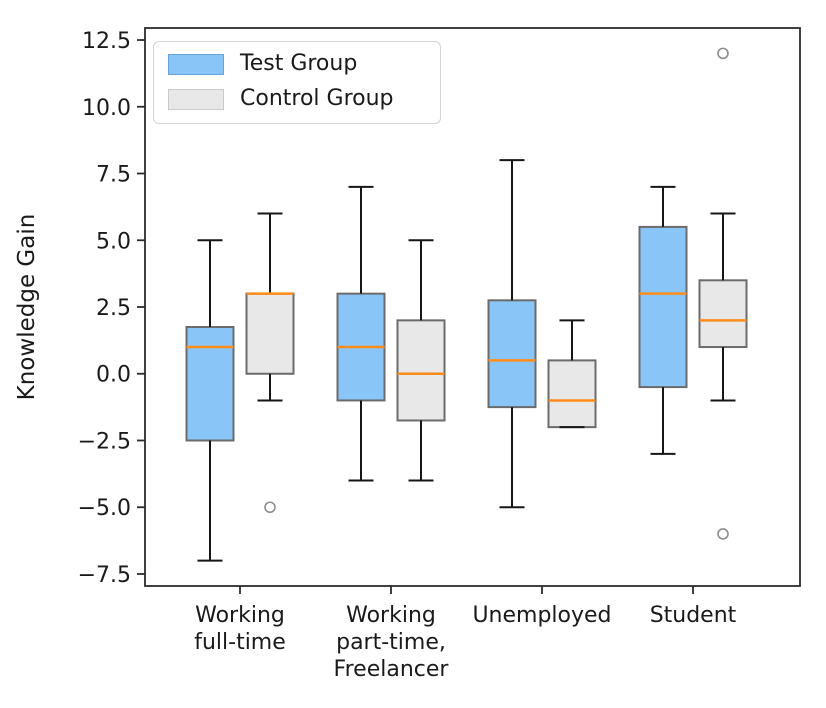 The height and width of the screenshot is (708, 826). I want to click on test-group-swatch, so click(196, 64).